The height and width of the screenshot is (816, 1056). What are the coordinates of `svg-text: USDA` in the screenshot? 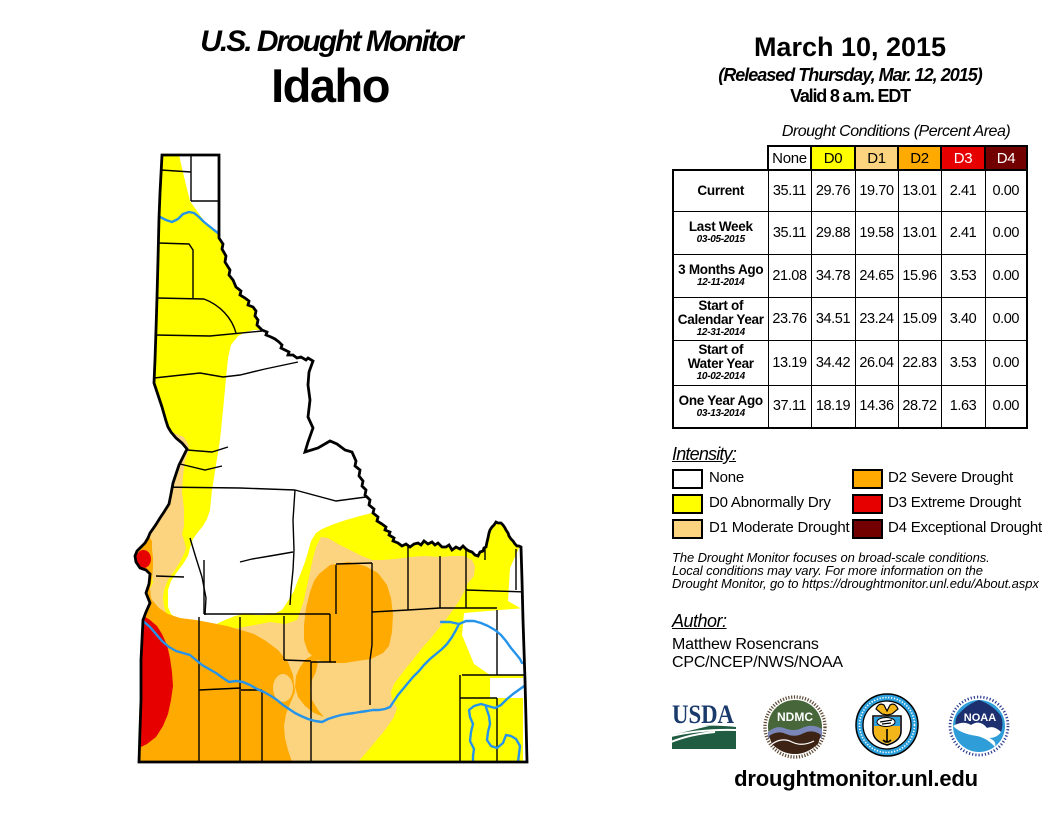 It's located at (703, 715).